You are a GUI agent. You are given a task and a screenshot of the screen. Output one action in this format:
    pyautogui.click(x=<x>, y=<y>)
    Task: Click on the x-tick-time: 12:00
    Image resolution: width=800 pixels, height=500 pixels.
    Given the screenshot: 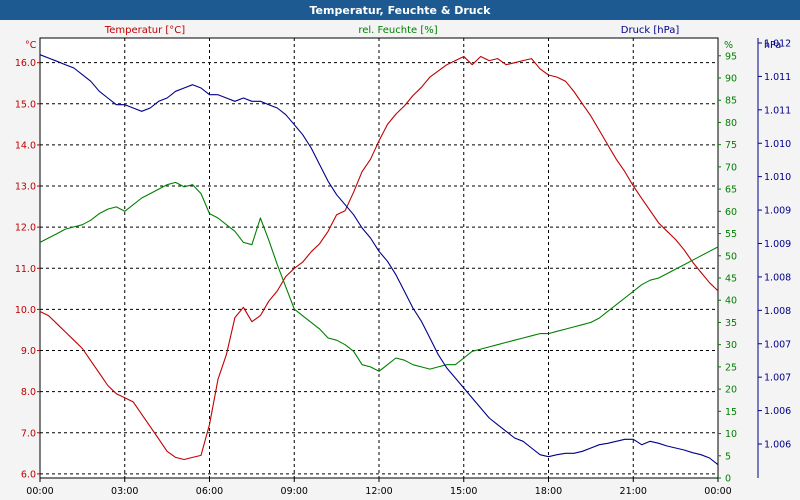 What is the action you would take?
    pyautogui.click(x=378, y=491)
    